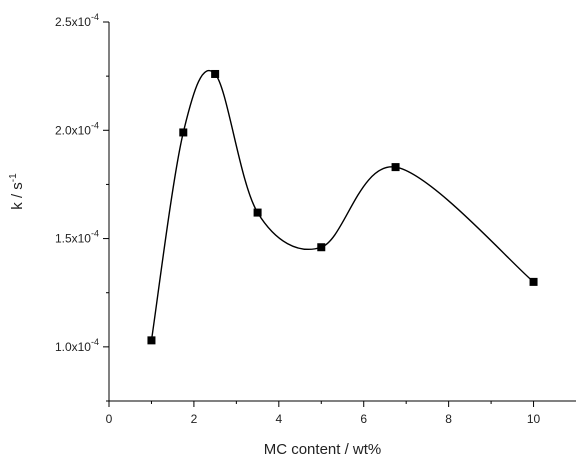 This screenshot has width=576, height=459. What do you see at coordinates (323, 449) in the screenshot?
I see `x-axis-title: MC content / wt%` at bounding box center [323, 449].